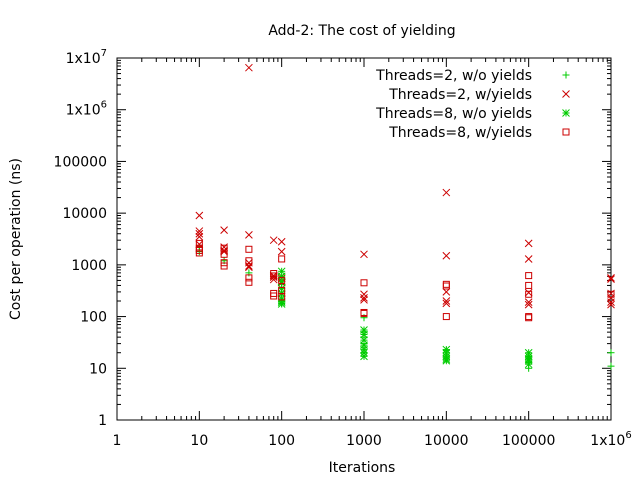  I want to click on x-axis-label: Iterations, so click(362, 468).